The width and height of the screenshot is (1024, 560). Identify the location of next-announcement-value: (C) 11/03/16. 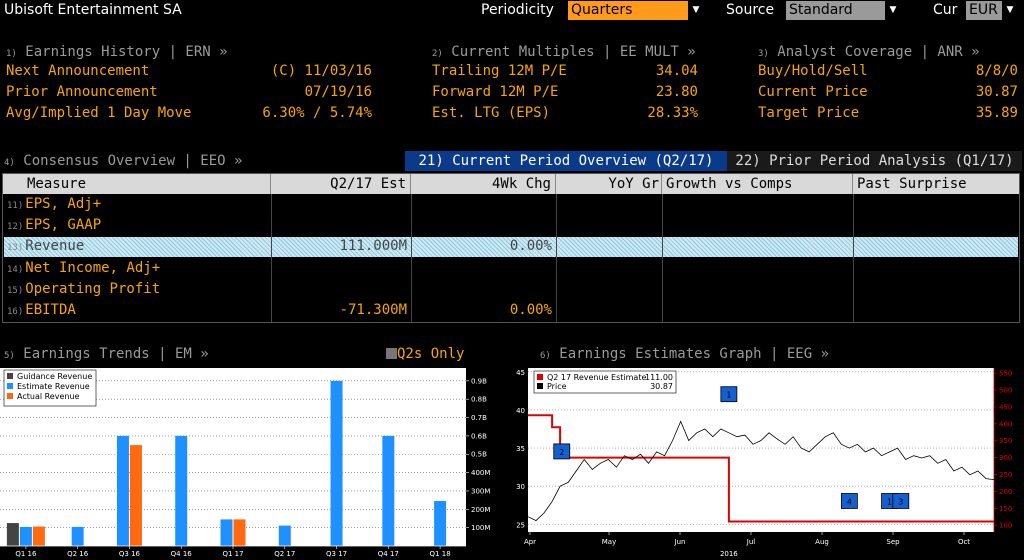
(321, 71).